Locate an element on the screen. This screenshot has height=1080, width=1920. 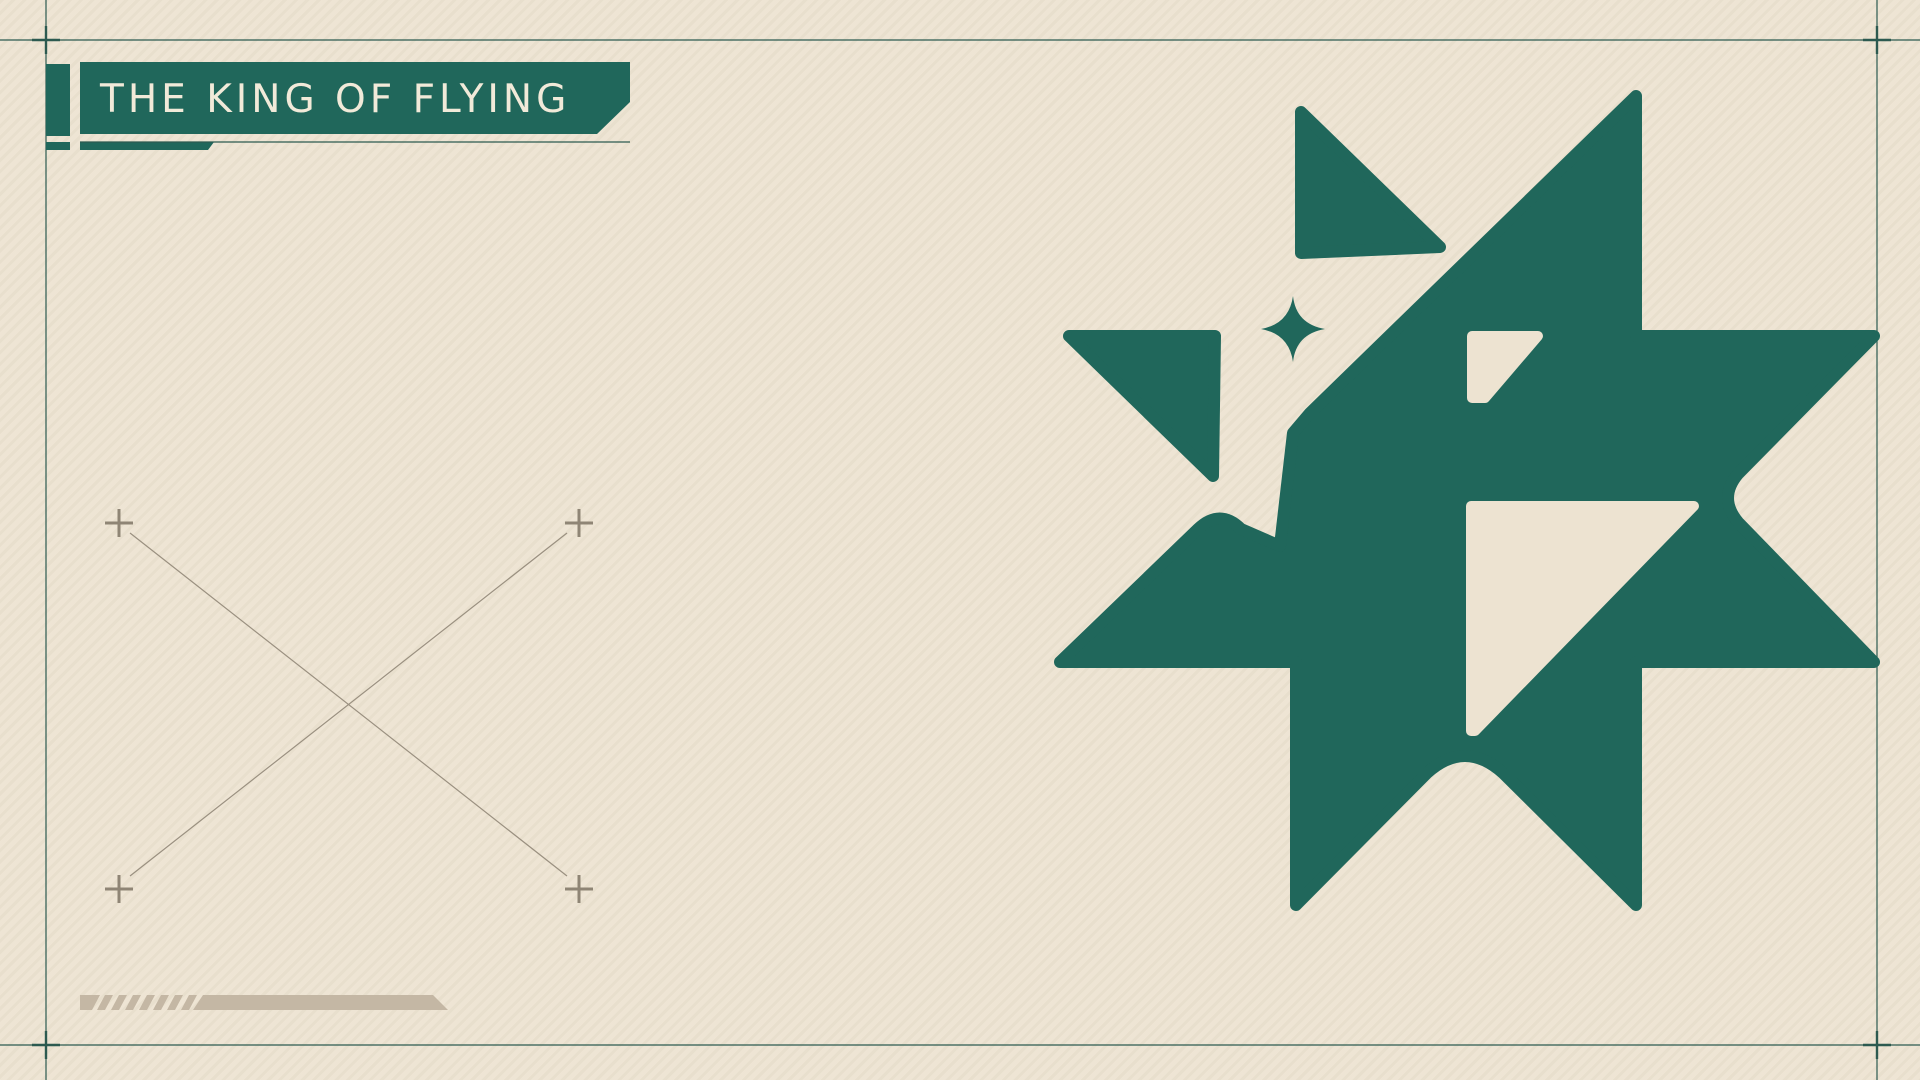
logo-left-triangle is located at coordinates (1142, 406).